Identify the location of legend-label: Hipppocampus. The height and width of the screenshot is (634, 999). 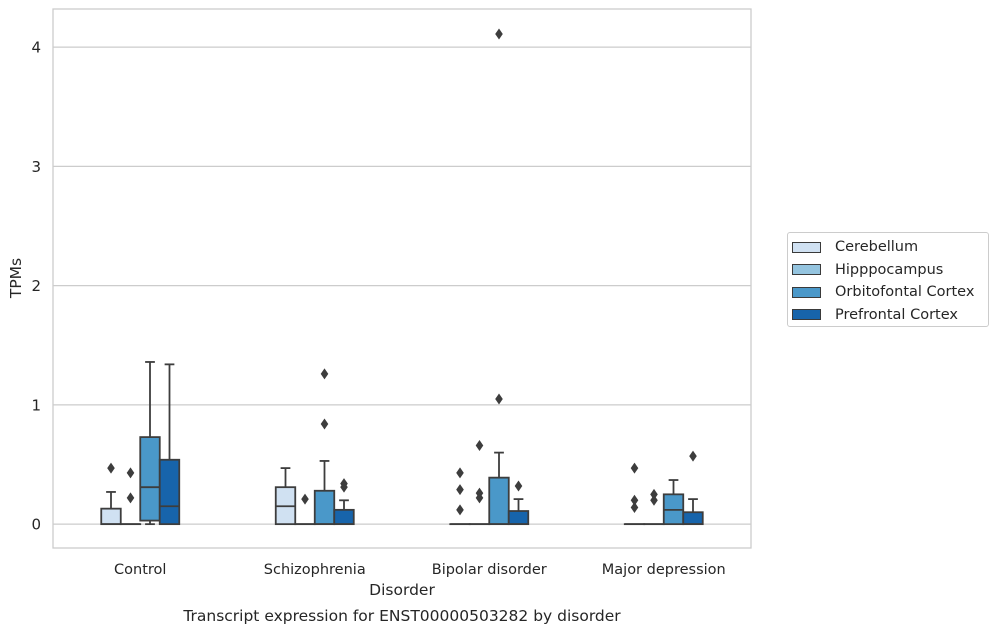
(889, 269).